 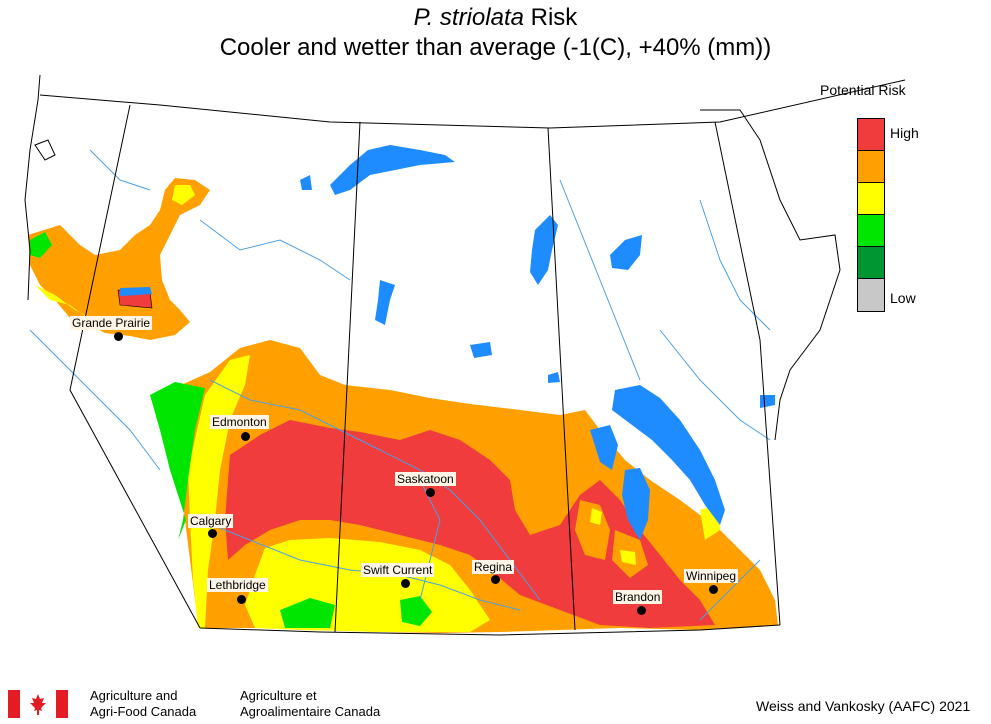 I want to click on city-label-calgary: Calgary, so click(x=211, y=521).